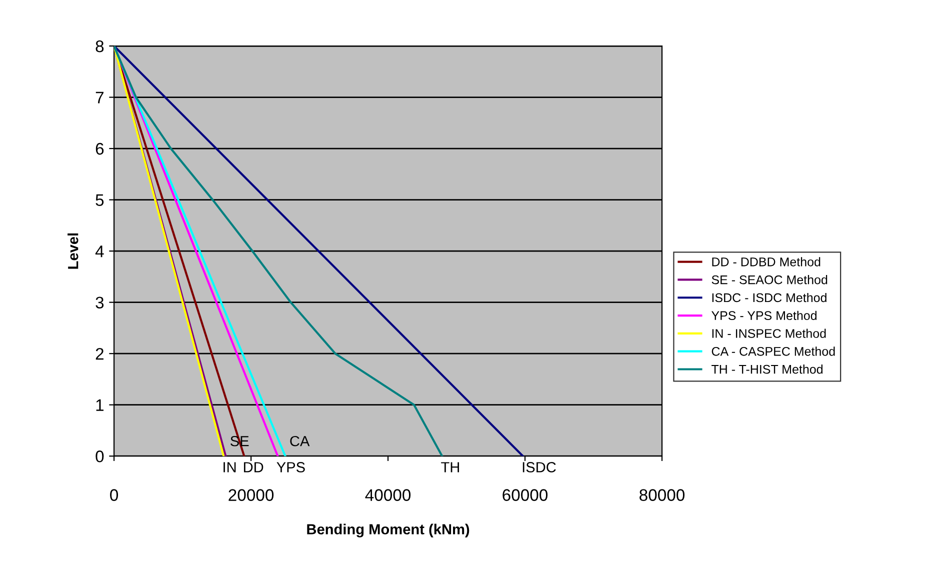 This screenshot has width=937, height=568. I want to click on legend-label: YPS - YPS Method, so click(763, 315).